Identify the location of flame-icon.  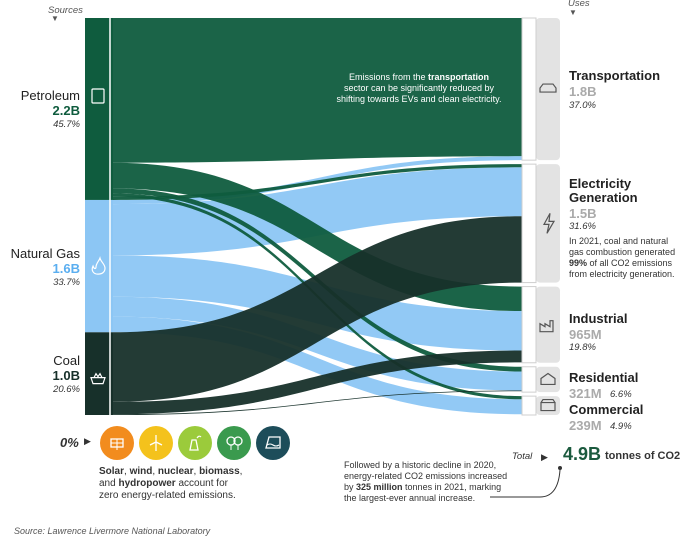
(98, 265).